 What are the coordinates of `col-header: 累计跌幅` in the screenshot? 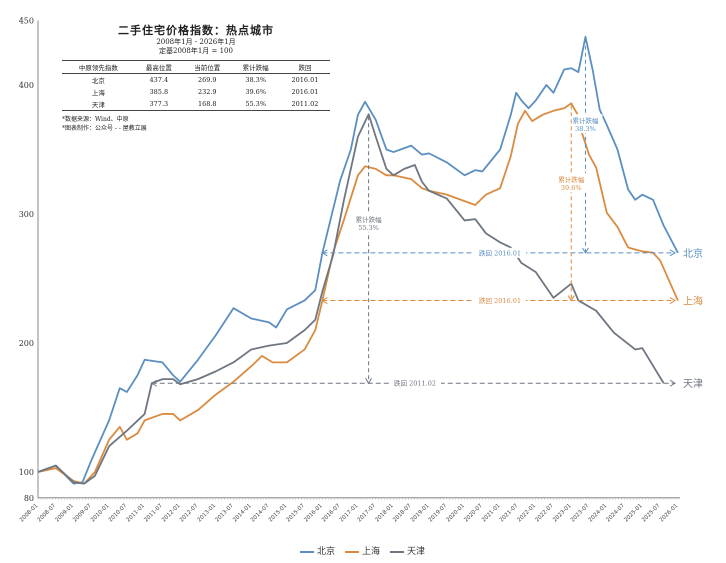 It's located at (255, 67).